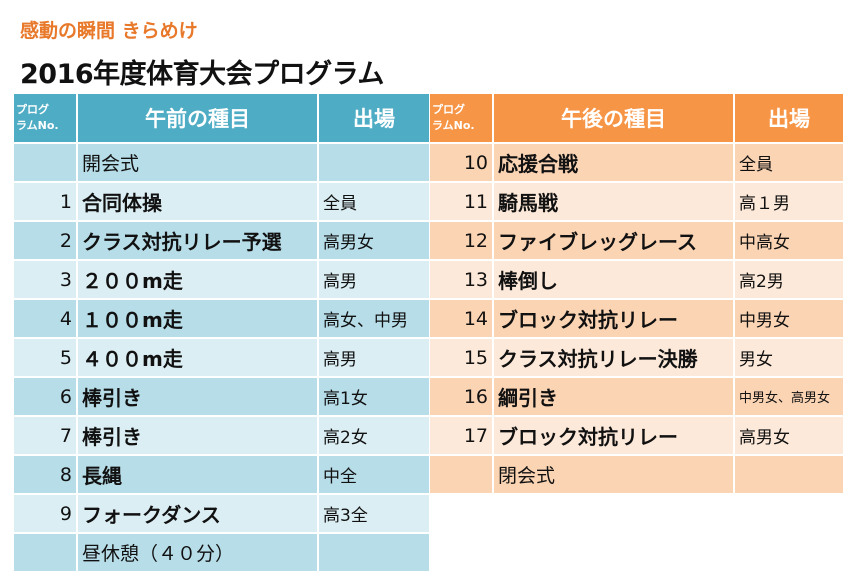 Image resolution: width=862 pixels, height=586 pixels. Describe the element at coordinates (45, 474) in the screenshot. I see `program-number: 8` at that location.